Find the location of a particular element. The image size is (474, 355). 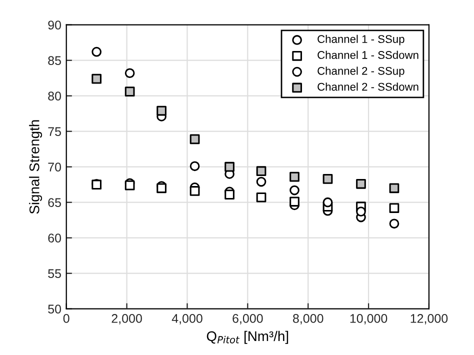

legend-label: Channel 1 - SSup is located at coordinates (361, 40).